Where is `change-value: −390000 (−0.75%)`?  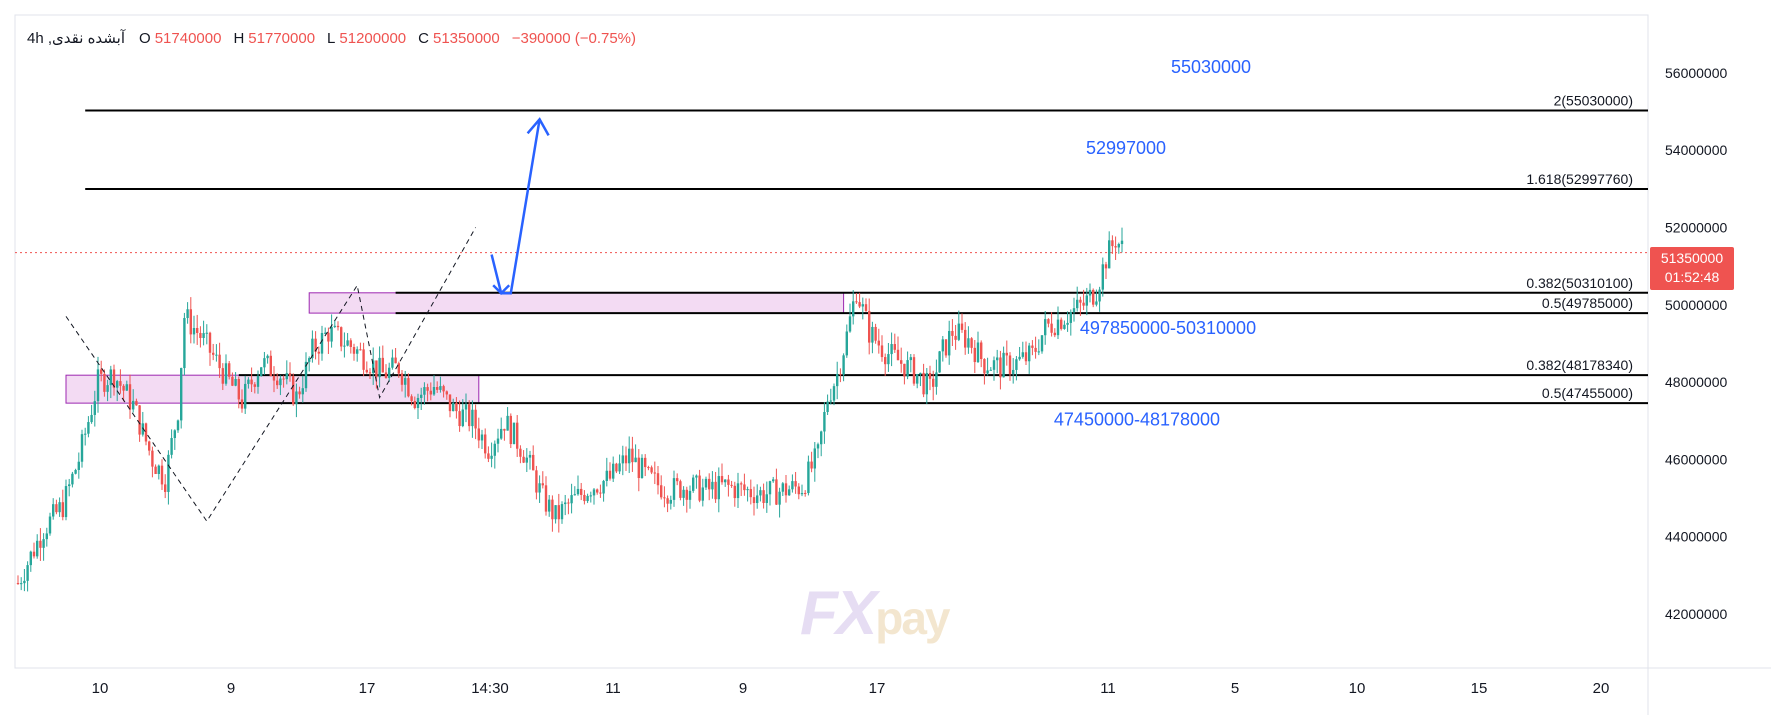
change-value: −390000 (−0.75%) is located at coordinates (573, 38).